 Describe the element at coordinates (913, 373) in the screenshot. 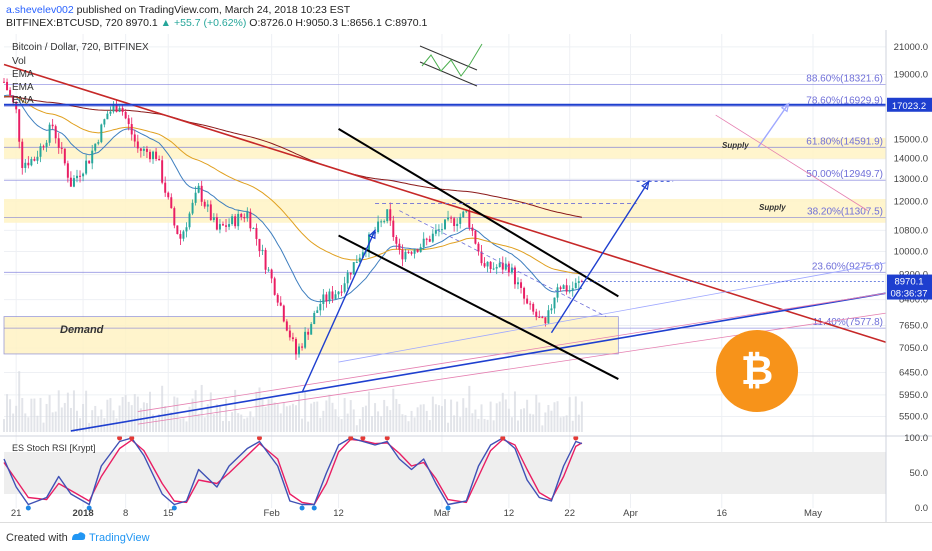

I see `price-tick: 6450.0` at that location.